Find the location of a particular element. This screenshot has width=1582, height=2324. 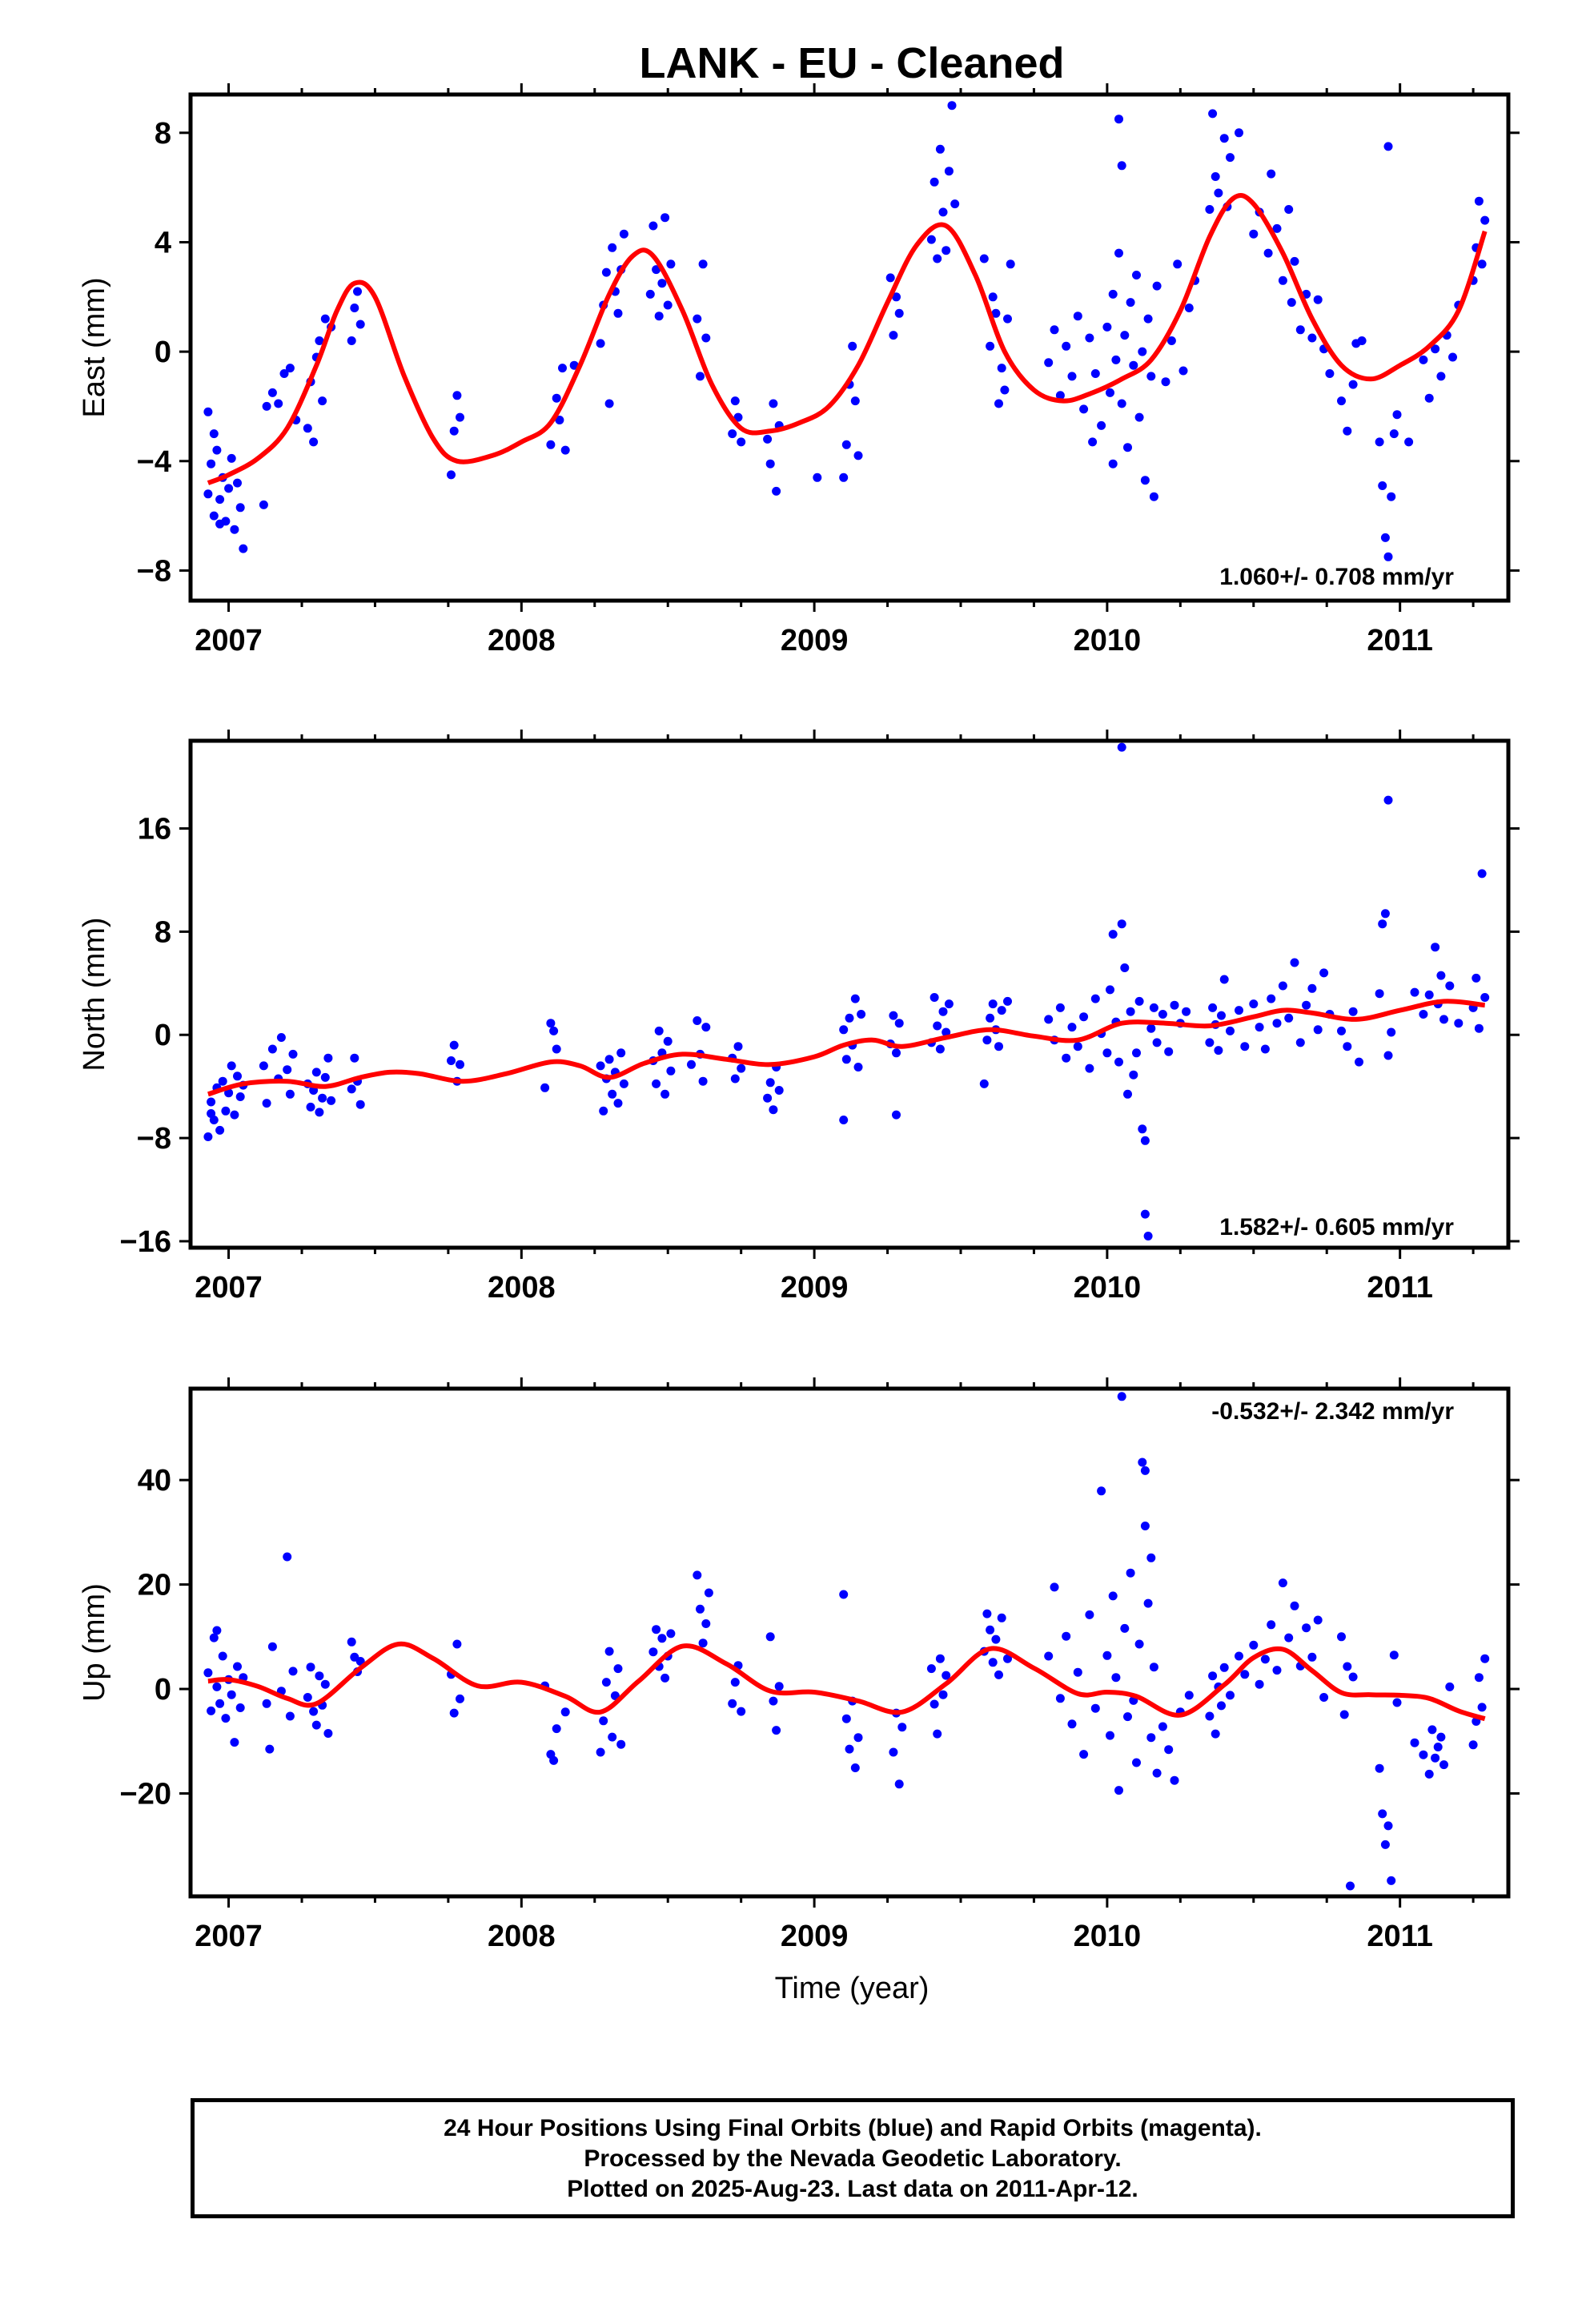

up-x-tick-label: 2009 is located at coordinates (815, 1936).